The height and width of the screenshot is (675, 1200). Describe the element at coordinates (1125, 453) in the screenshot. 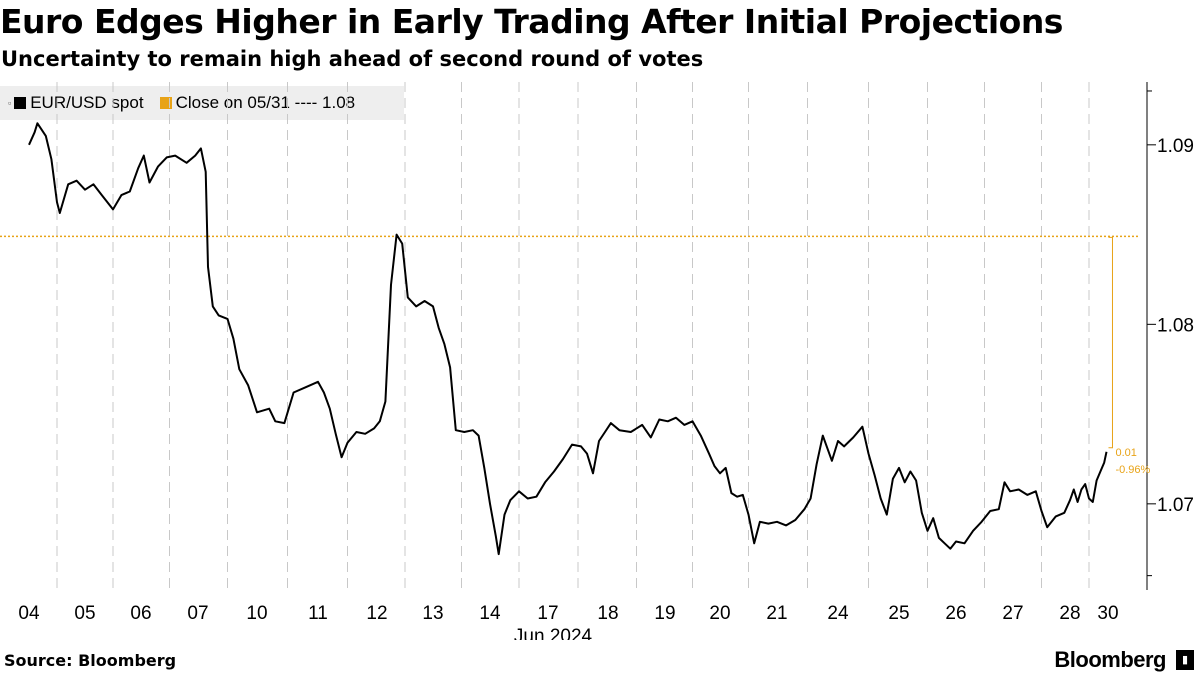

I see `change-annotation: 0.01` at that location.